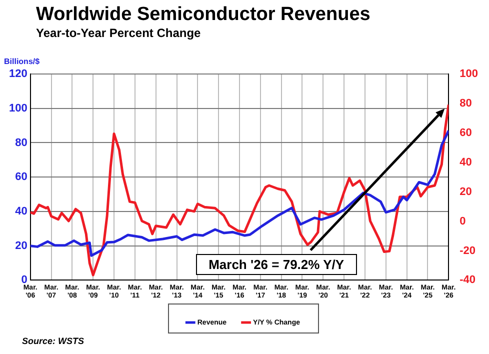  I want to click on annotation: March '26 = 79.2% Y/Y, so click(277, 265).